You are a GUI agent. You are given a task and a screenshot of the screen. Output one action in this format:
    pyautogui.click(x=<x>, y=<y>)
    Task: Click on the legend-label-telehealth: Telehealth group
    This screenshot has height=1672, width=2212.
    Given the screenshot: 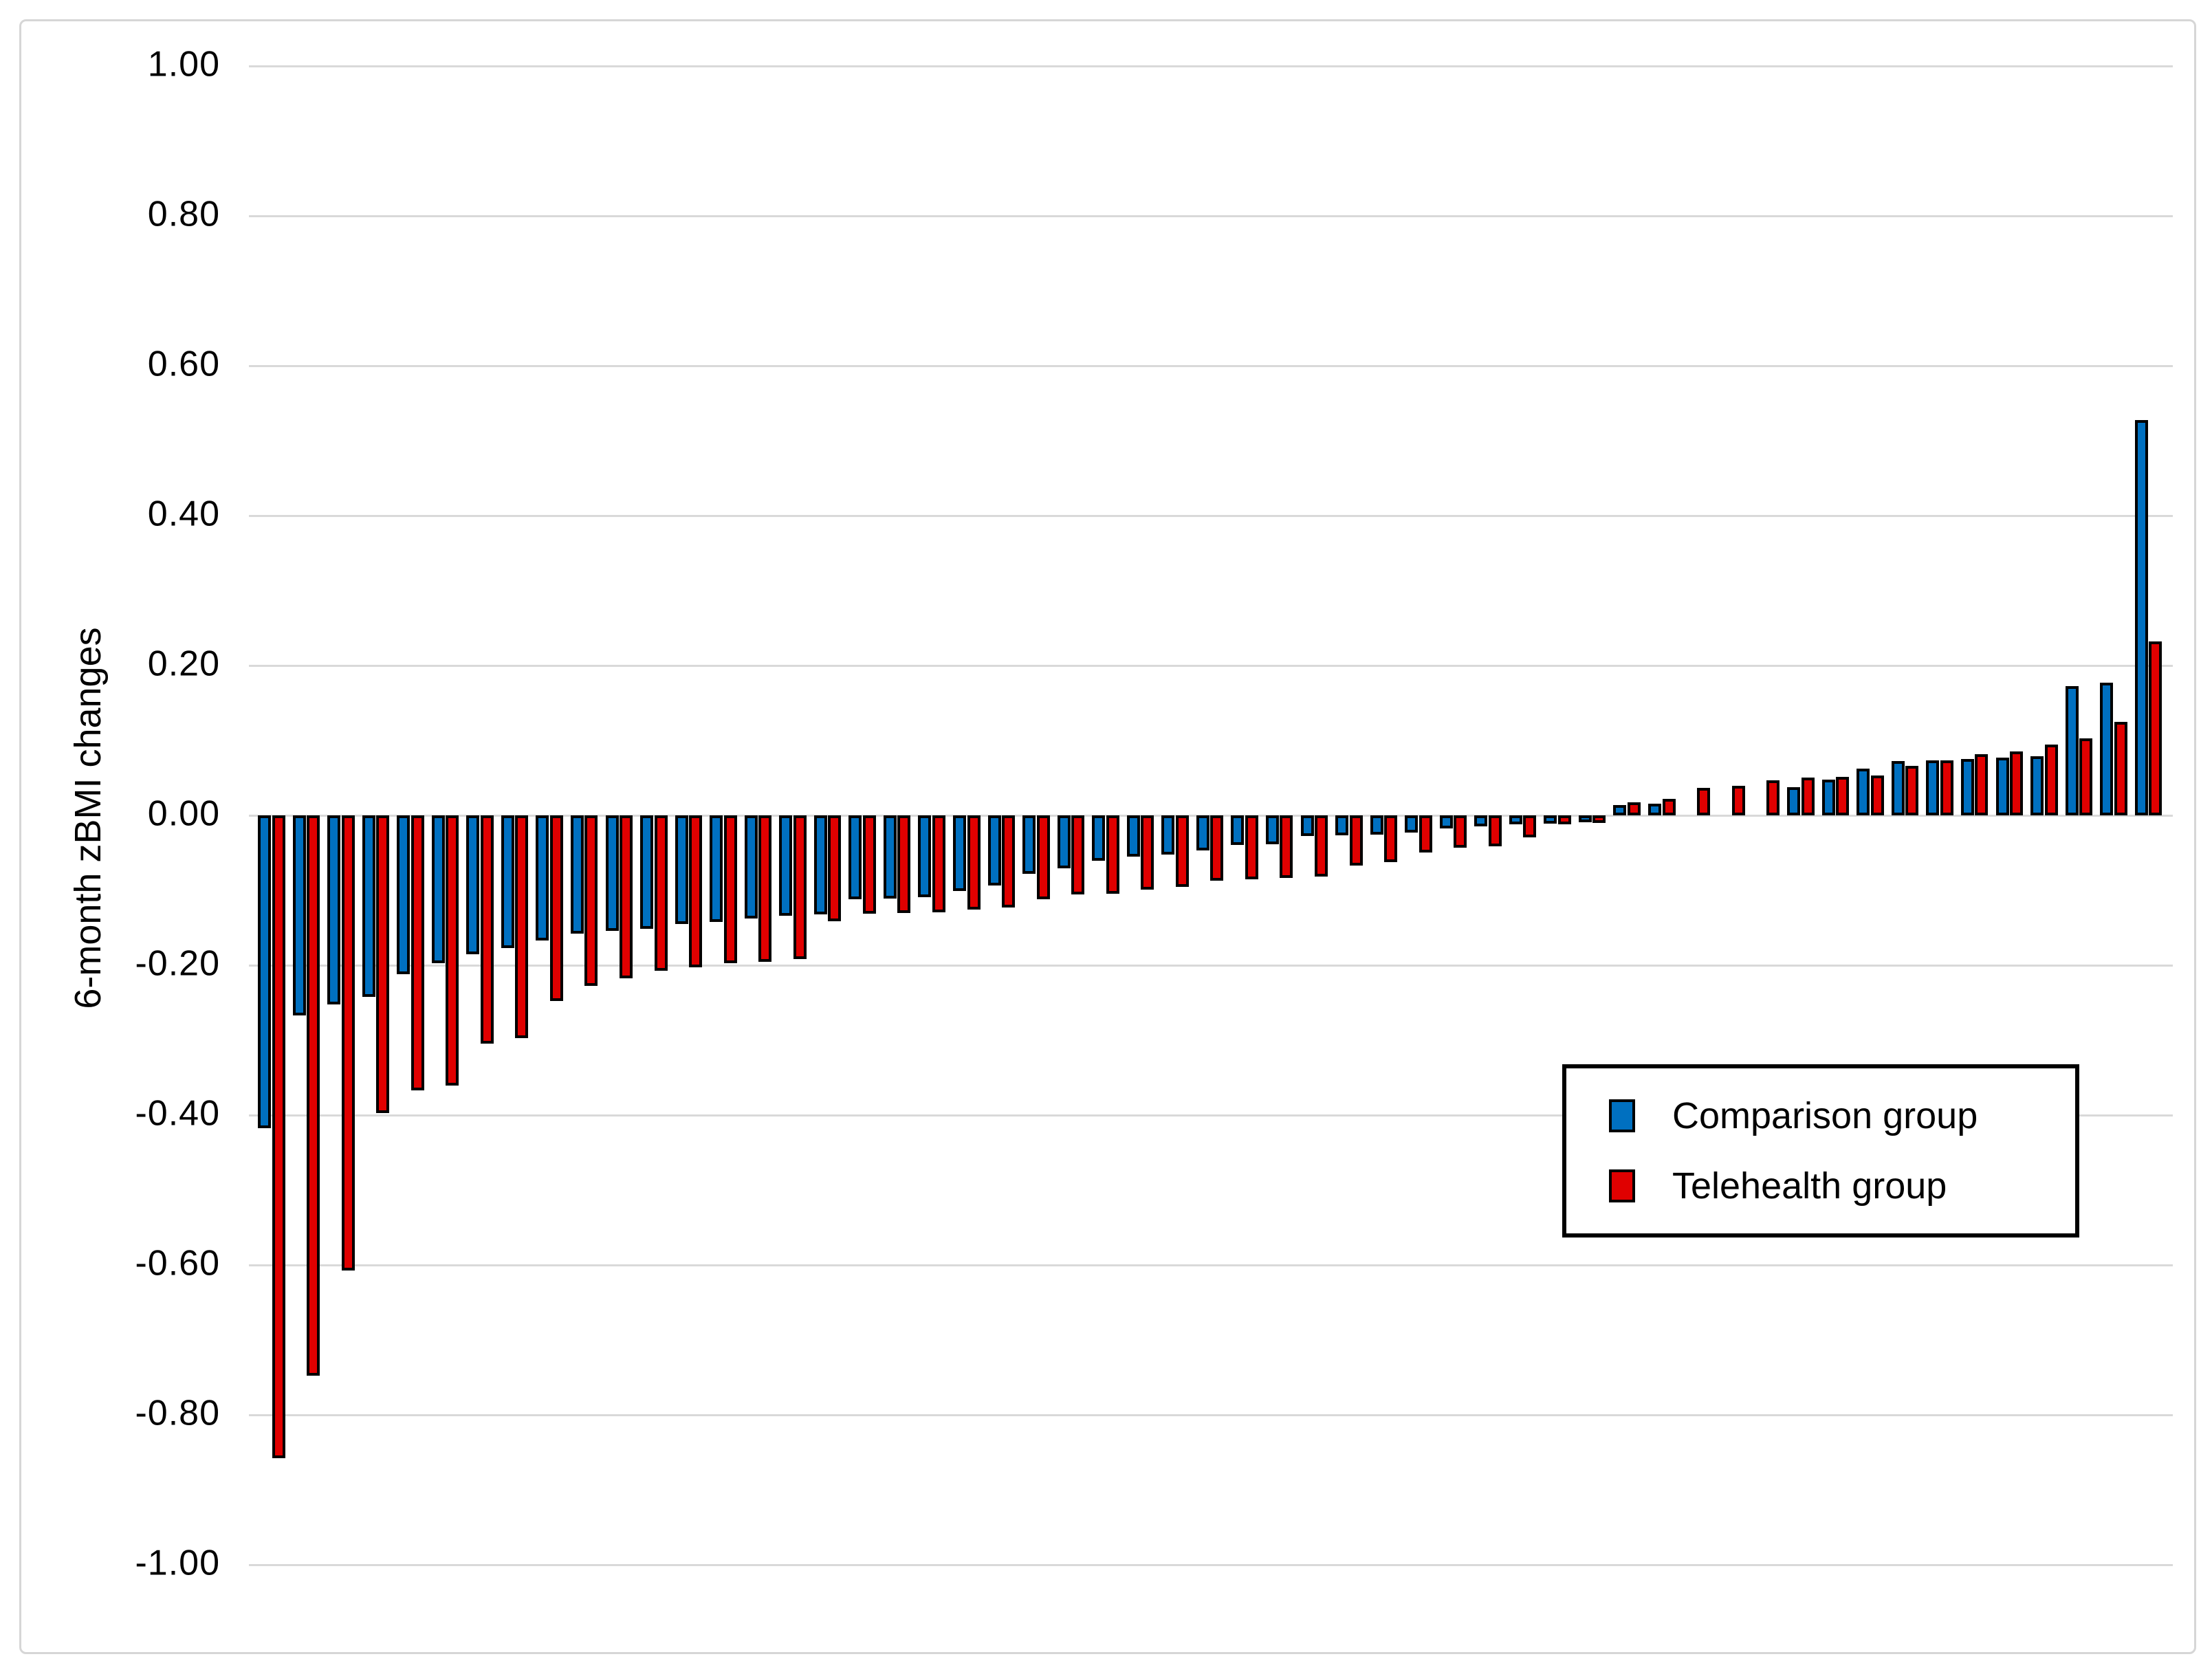 What is the action you would take?
    pyautogui.click(x=1809, y=1186)
    